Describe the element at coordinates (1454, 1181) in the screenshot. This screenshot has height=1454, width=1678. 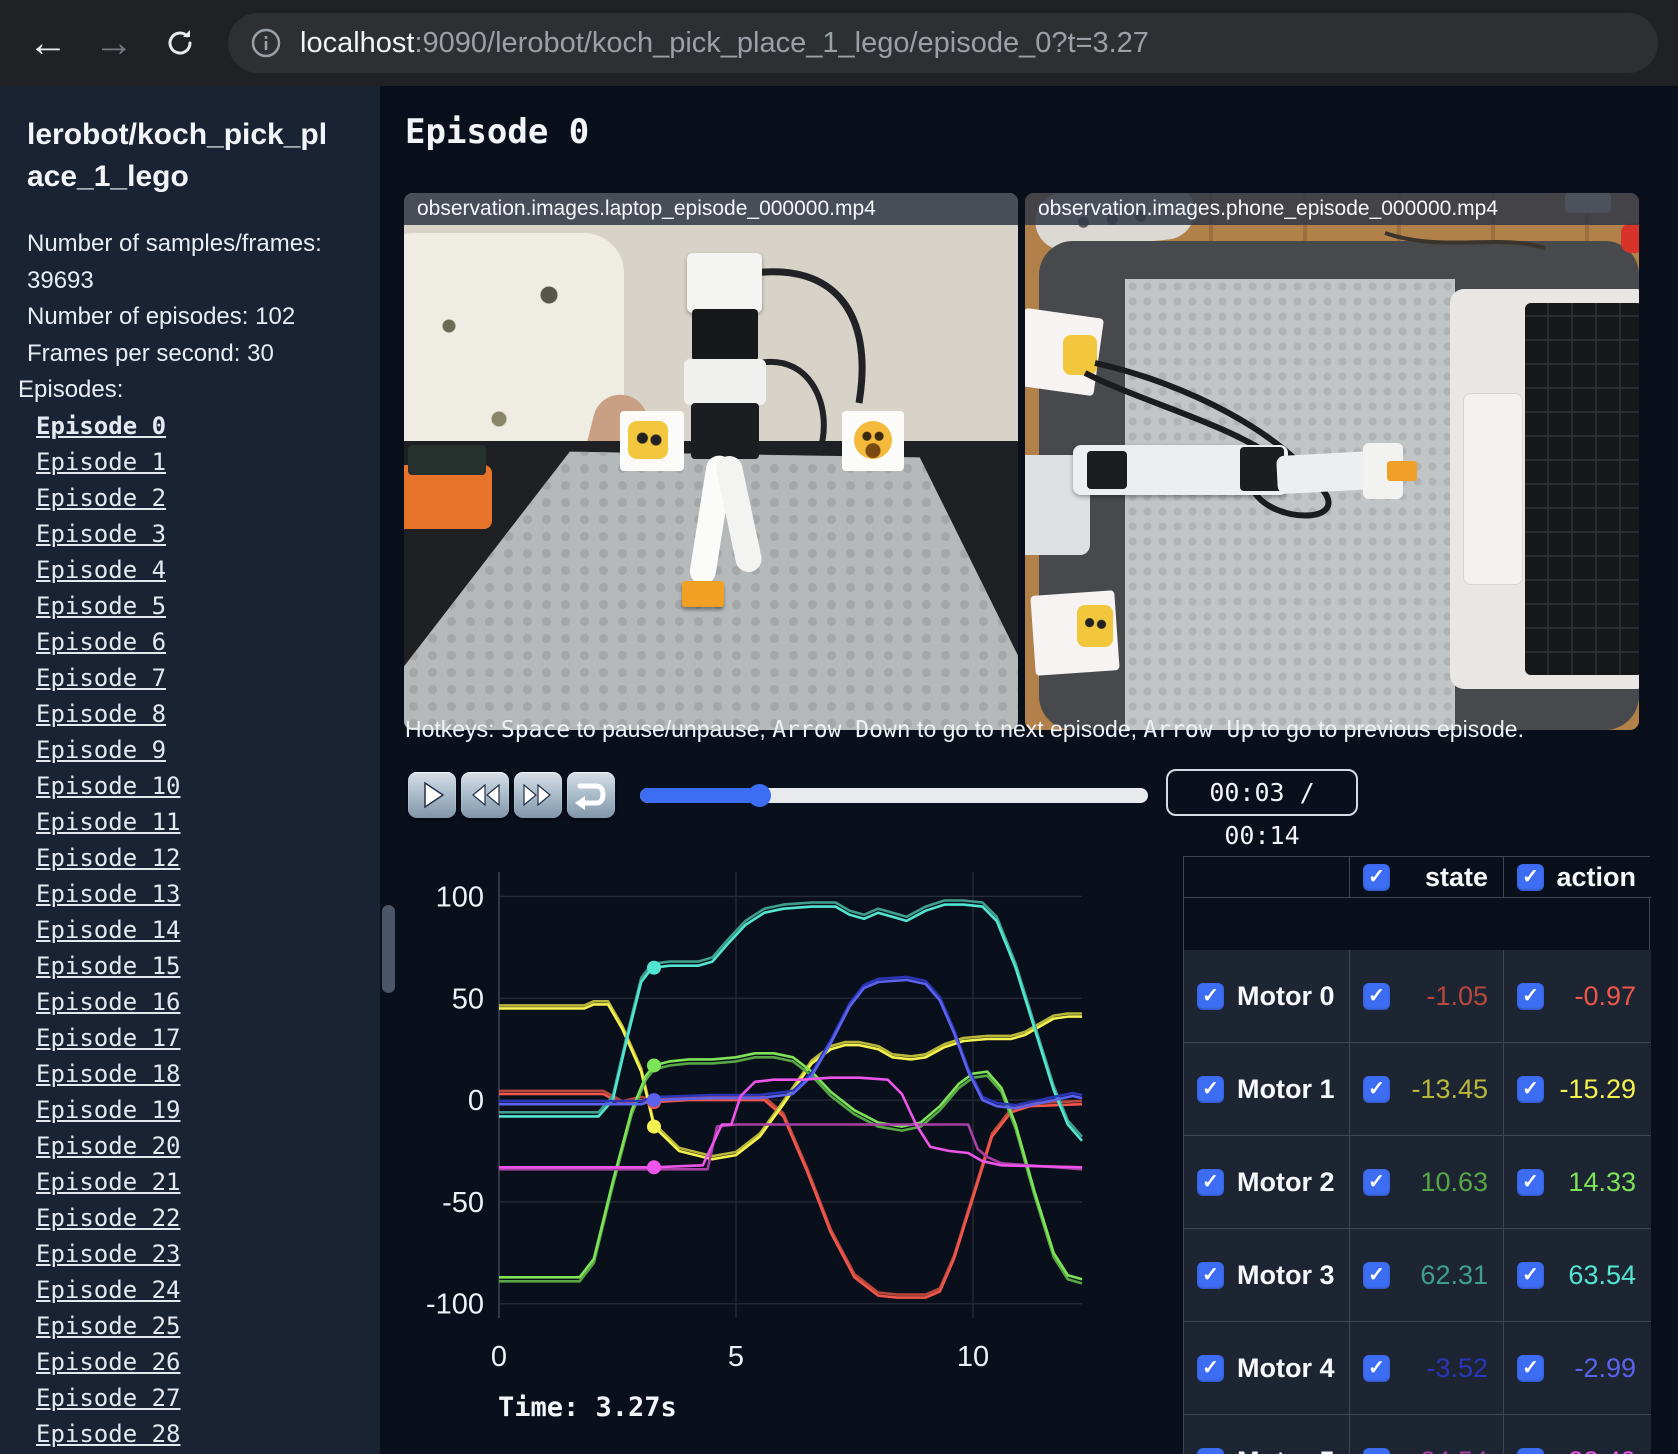
I see `motor-2-state-value: 10.63` at that location.